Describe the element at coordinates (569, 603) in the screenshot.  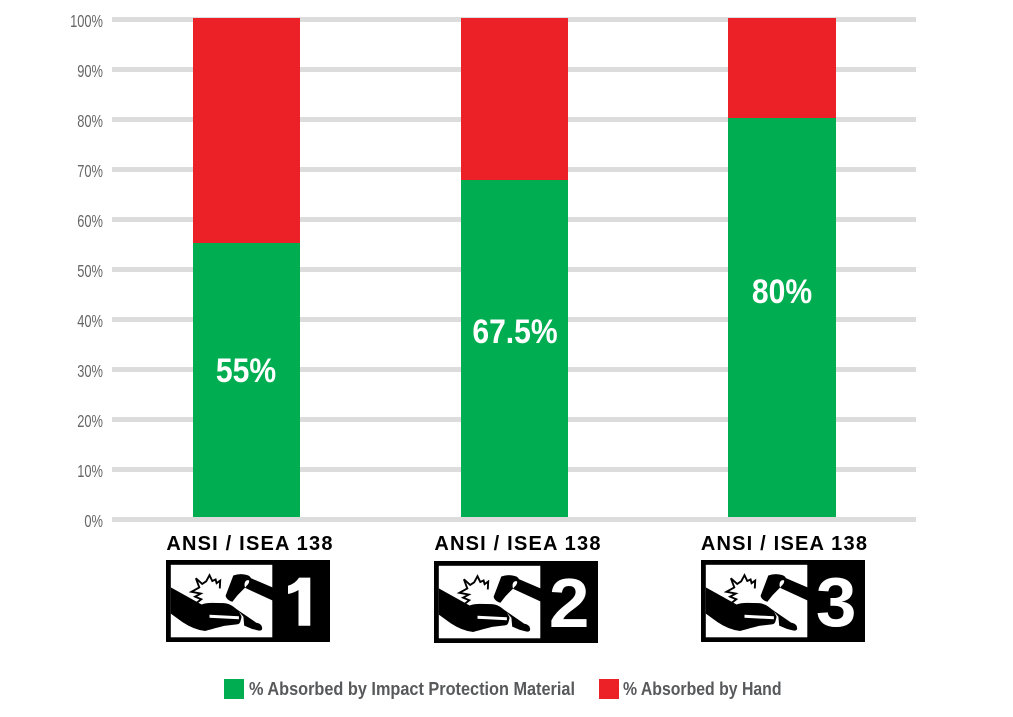
I see `svg-text: 2` at that location.